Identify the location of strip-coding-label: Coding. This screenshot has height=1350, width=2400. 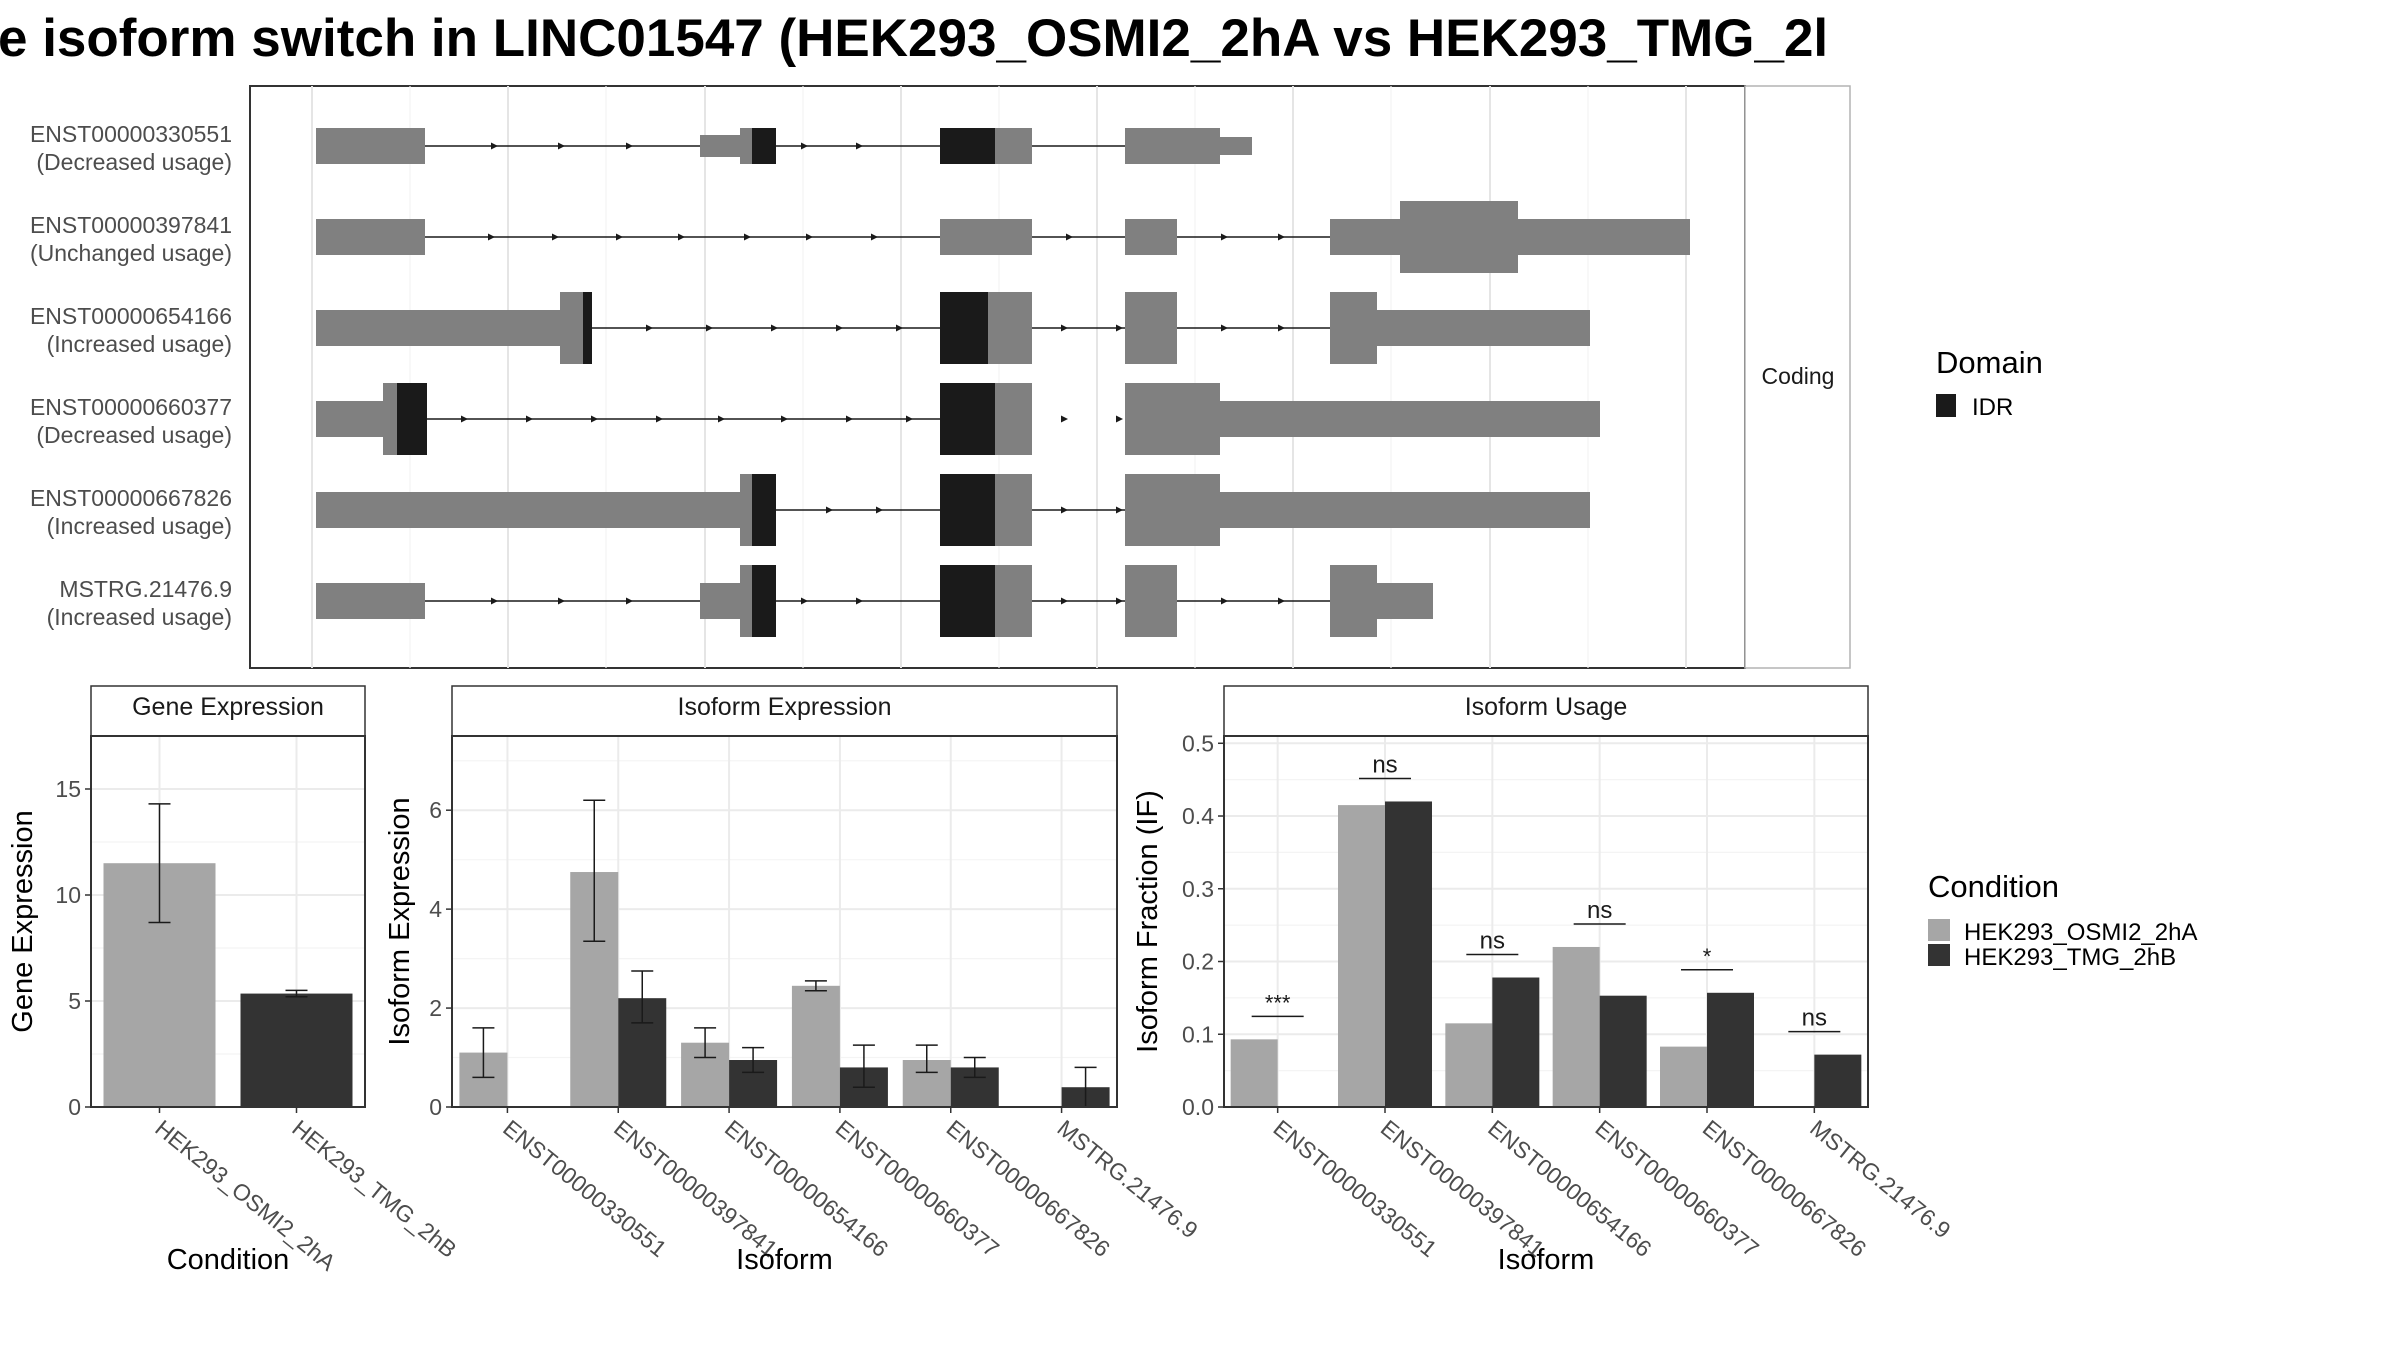
(1798, 376).